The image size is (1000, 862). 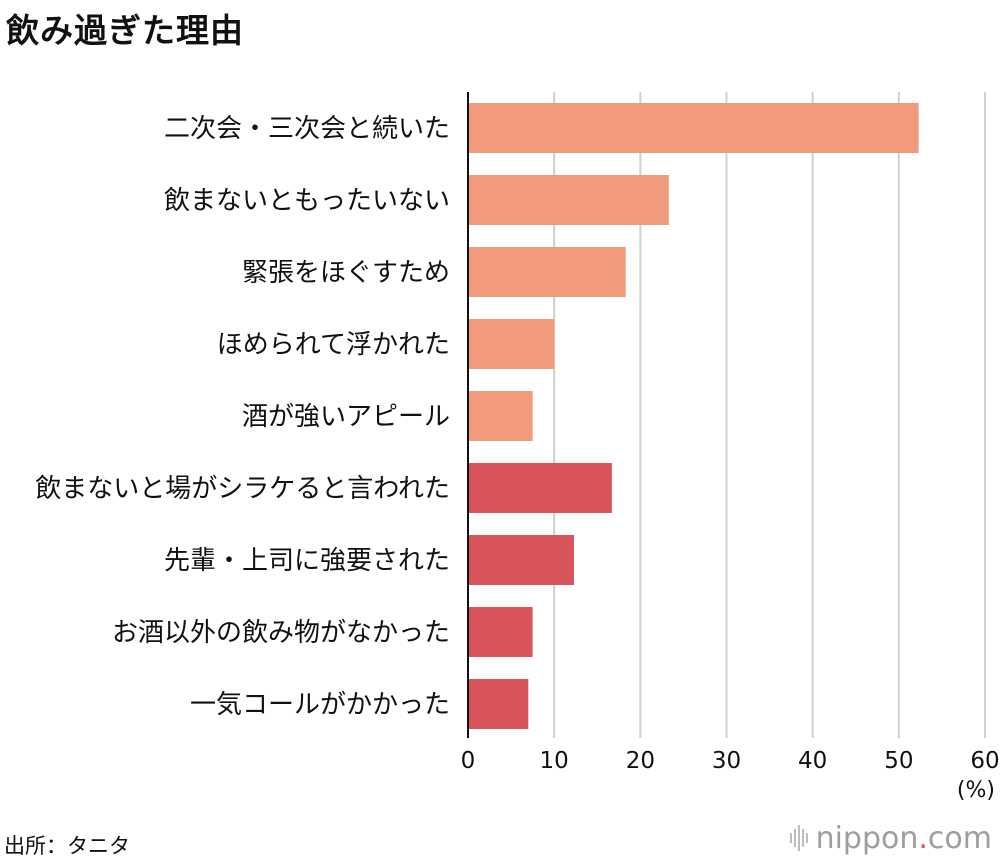 I want to click on category-label: 二次会・三次会と続いた, so click(x=307, y=129).